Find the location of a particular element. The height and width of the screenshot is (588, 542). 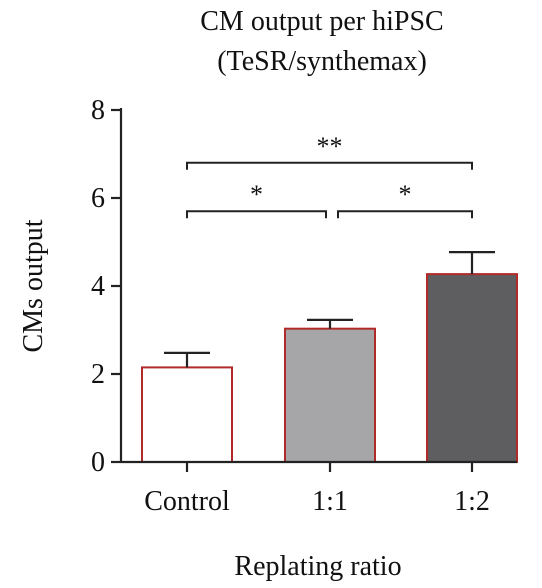

x-axis-label: Replating ratio is located at coordinates (317, 566).